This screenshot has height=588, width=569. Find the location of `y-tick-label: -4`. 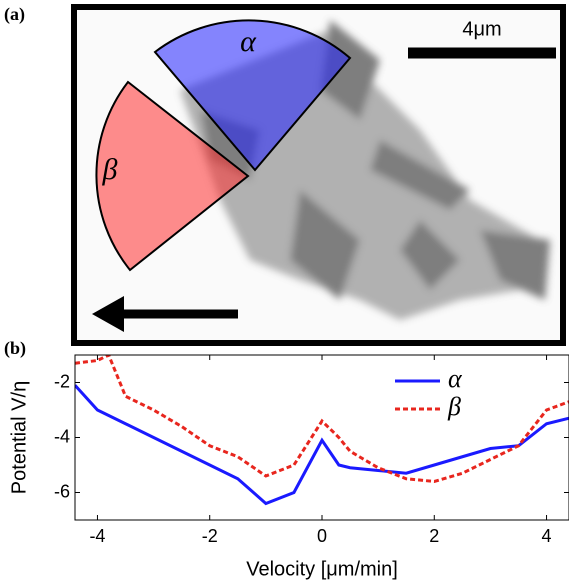

y-tick-label: -4 is located at coordinates (62, 436).